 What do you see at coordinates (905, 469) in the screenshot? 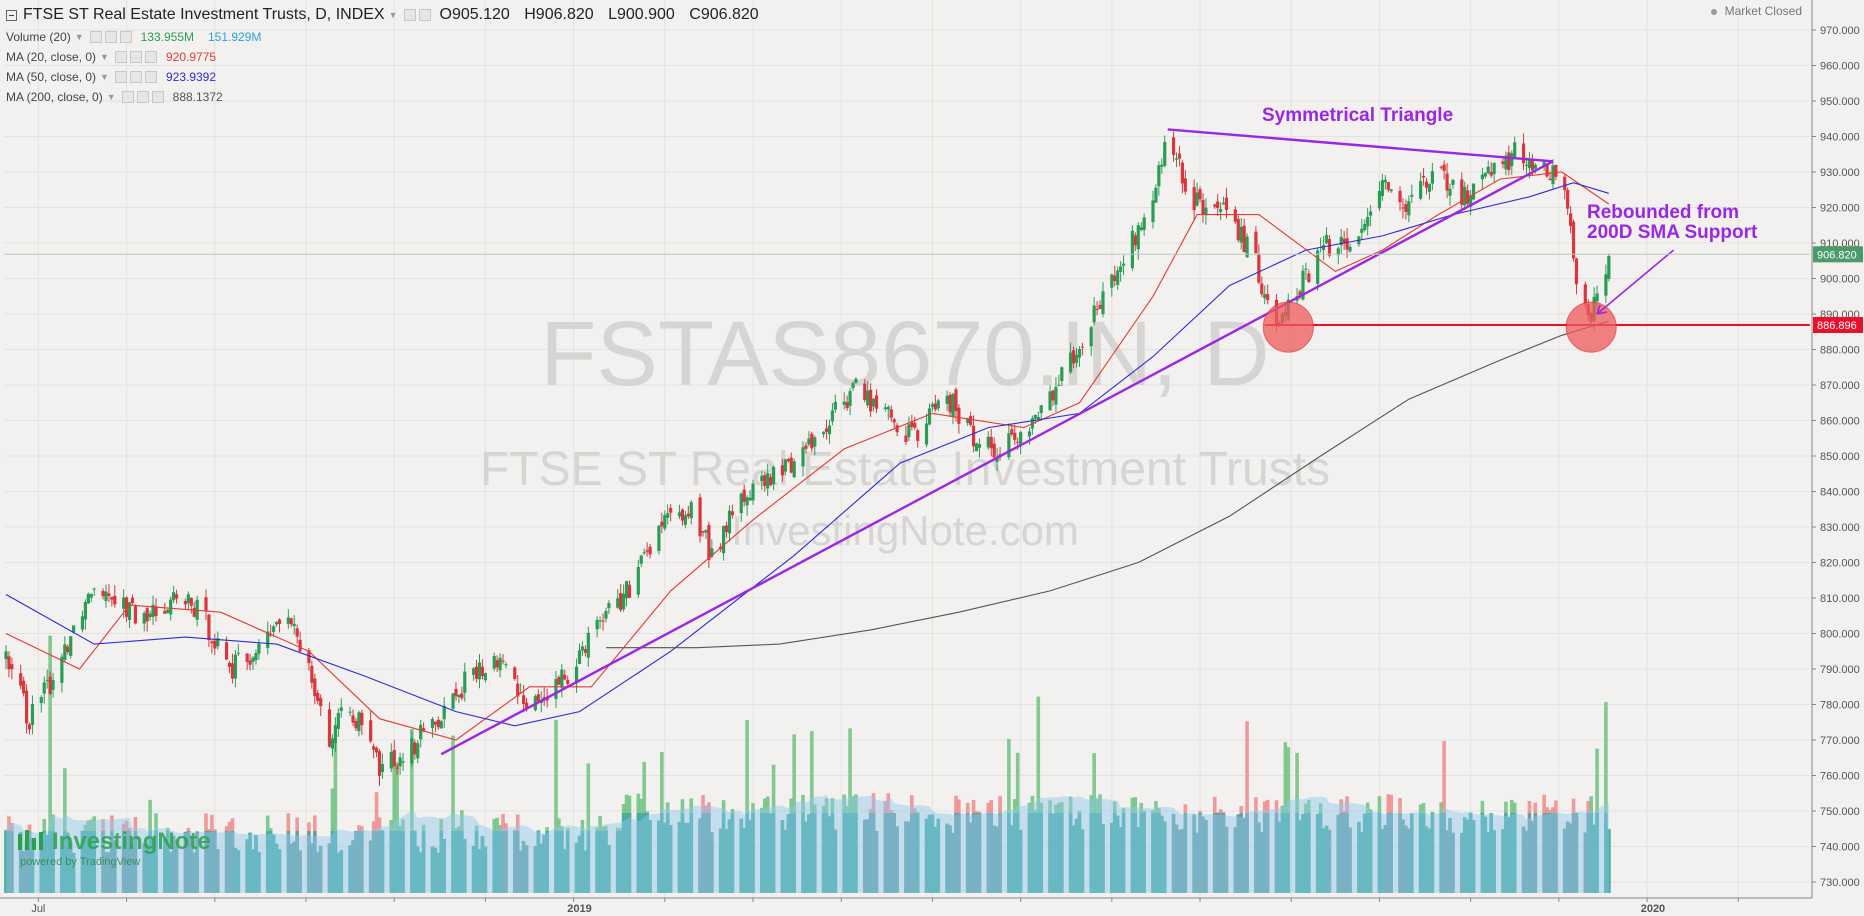
I see `watermark-name: FTSE ST Real Estate Investment Trusts` at bounding box center [905, 469].